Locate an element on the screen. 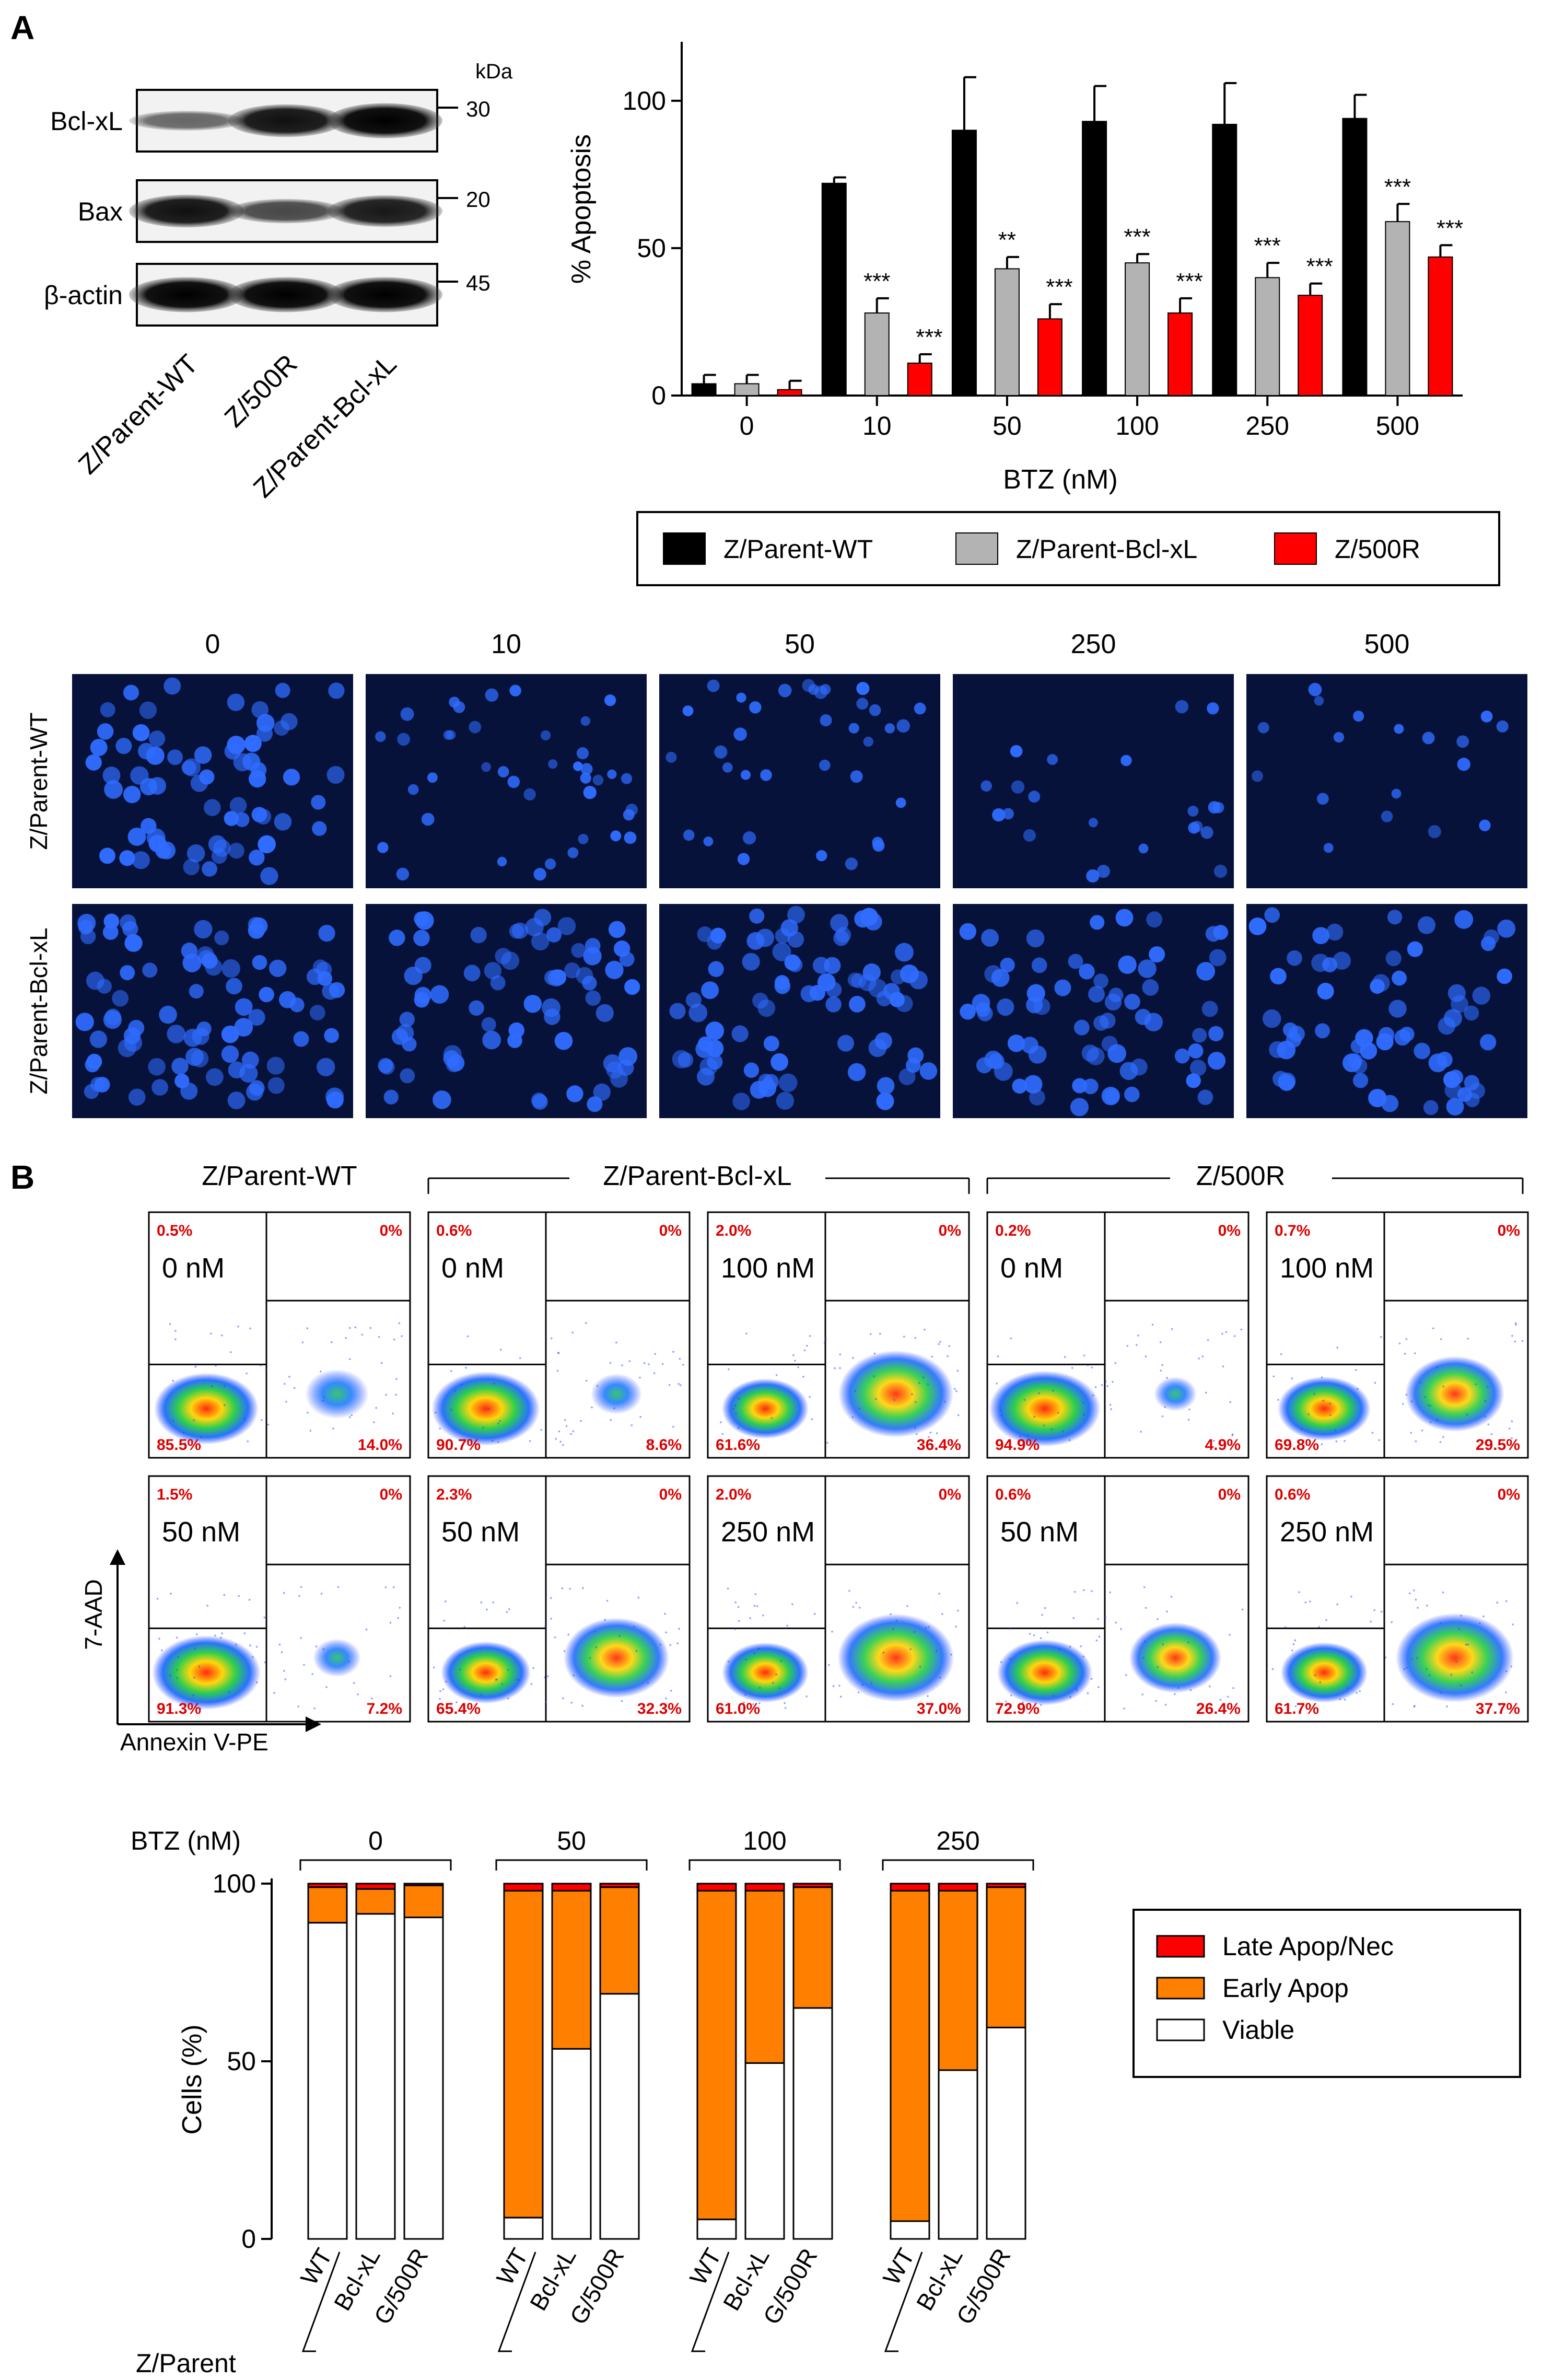  stack-group-bracket is located at coordinates (516, 2301).